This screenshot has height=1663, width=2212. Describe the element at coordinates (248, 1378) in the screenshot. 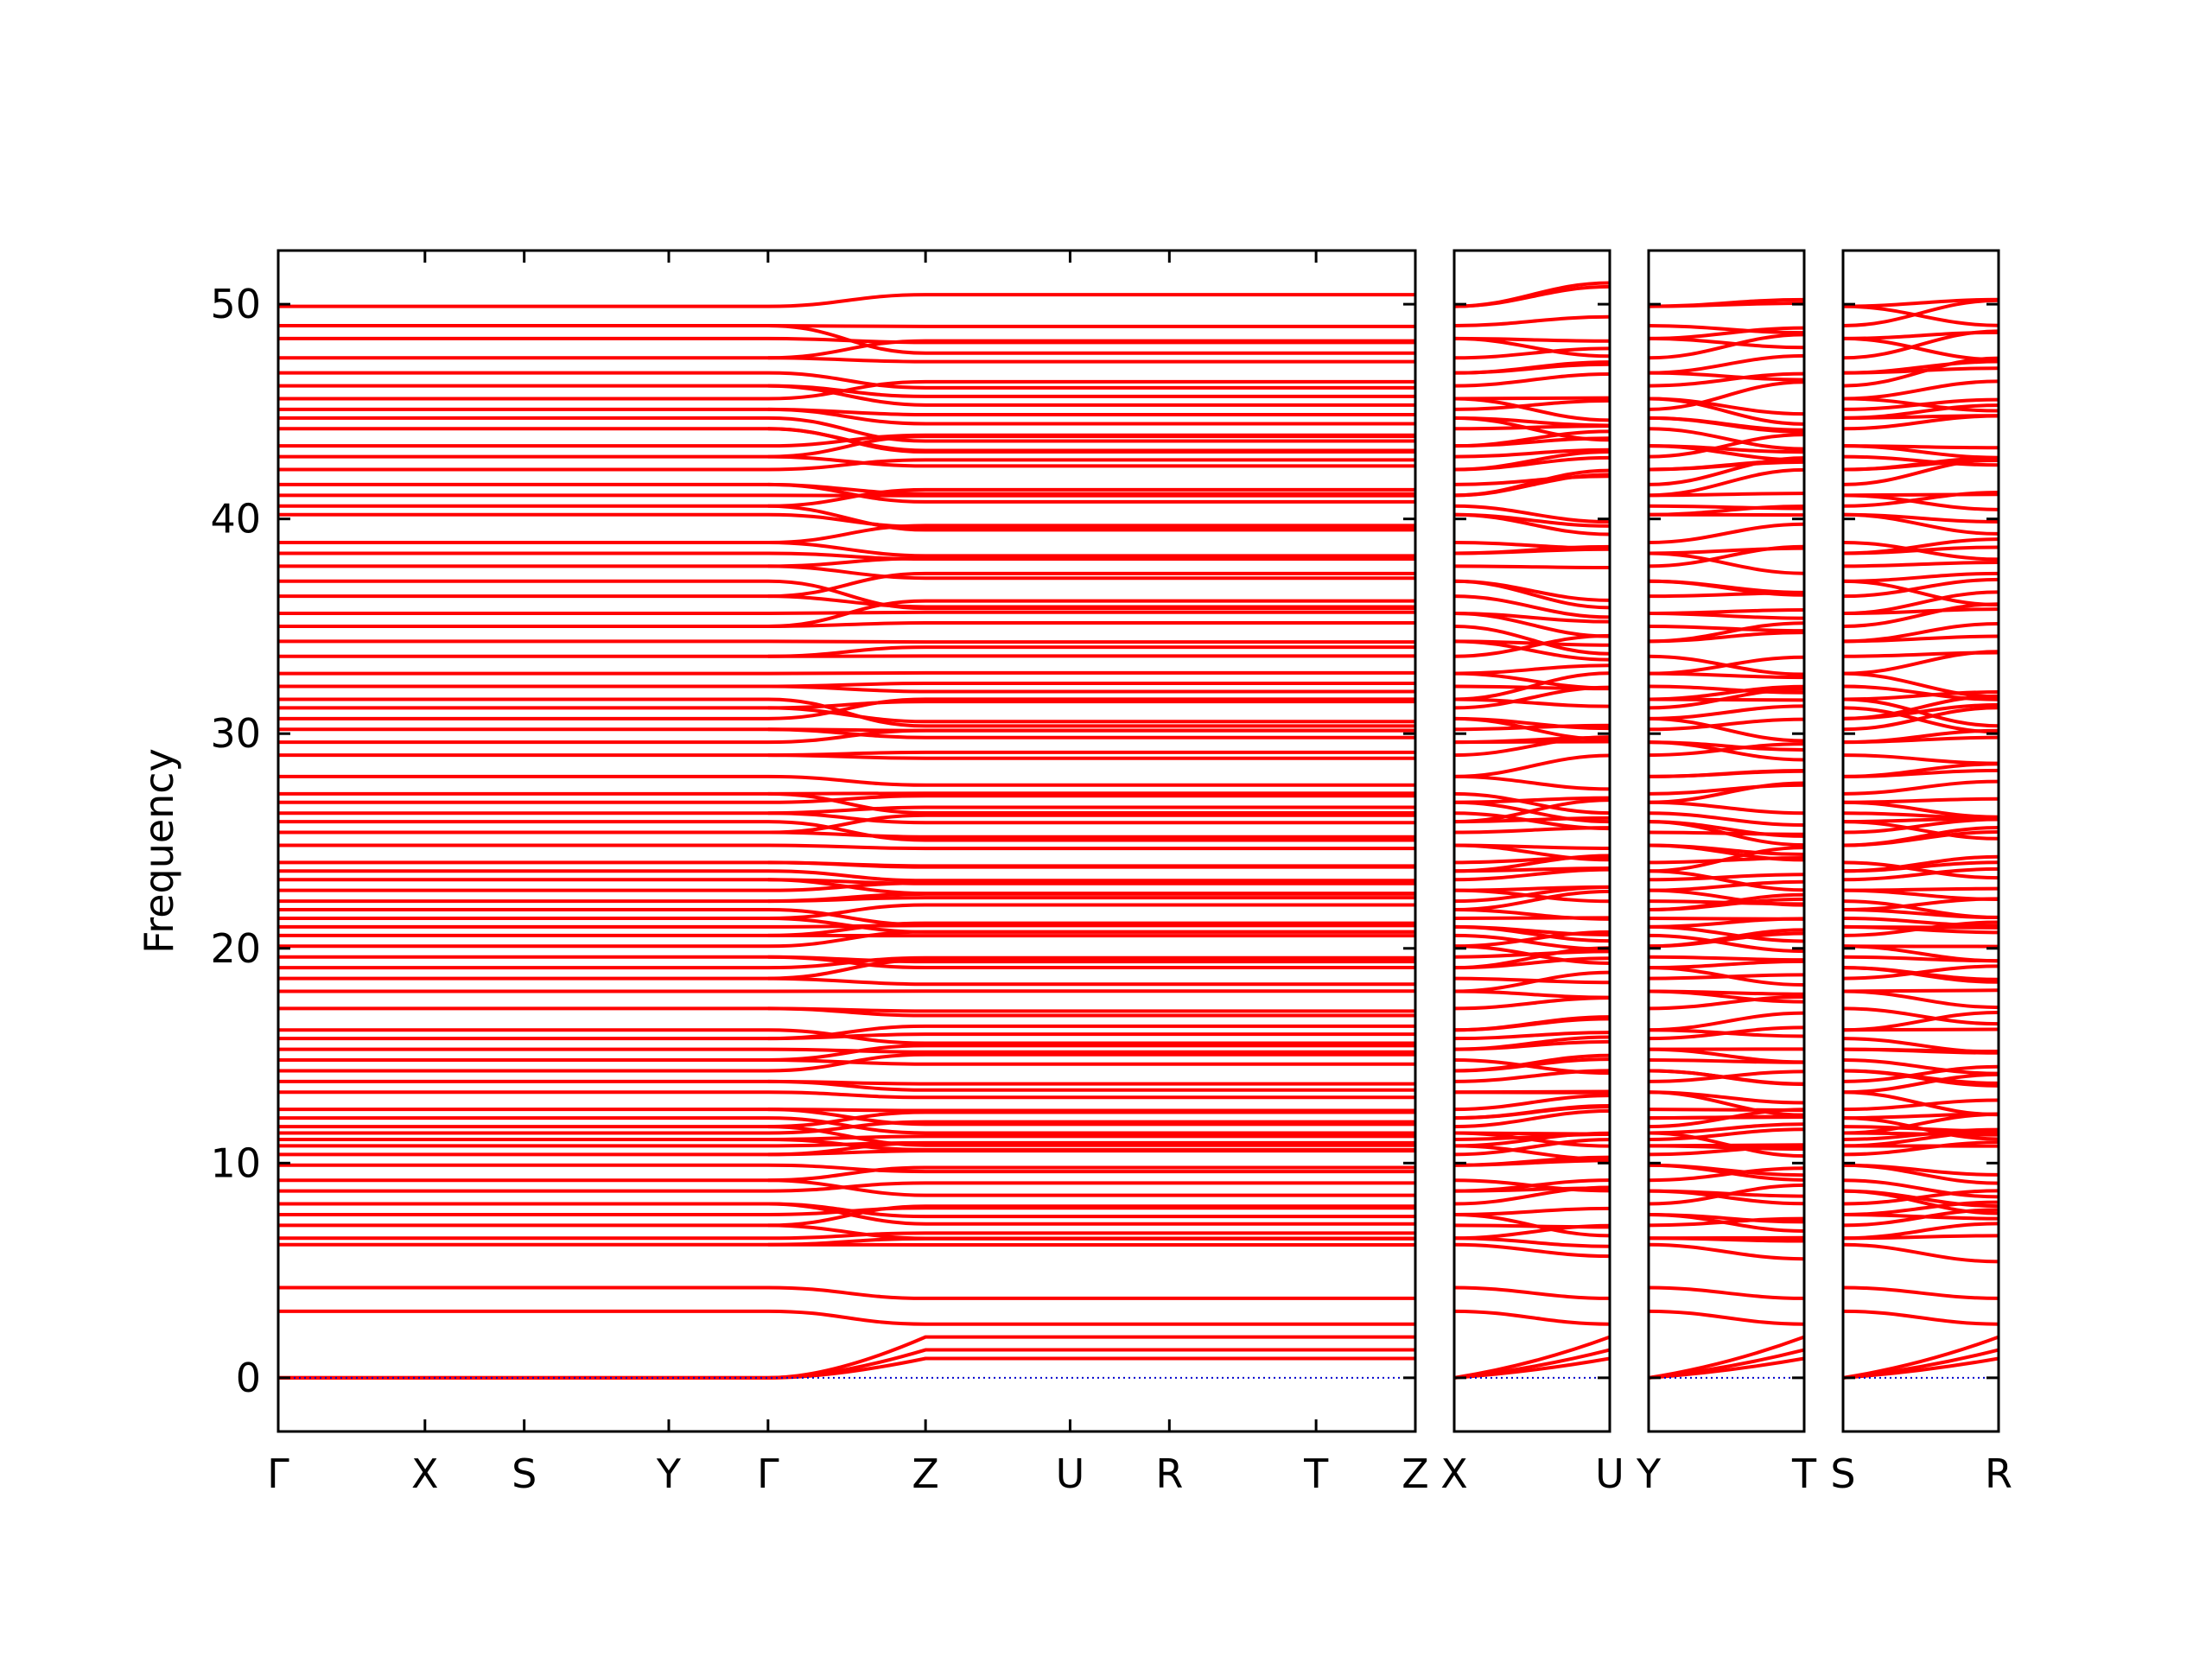

I see `y-tick-label: 0` at that location.